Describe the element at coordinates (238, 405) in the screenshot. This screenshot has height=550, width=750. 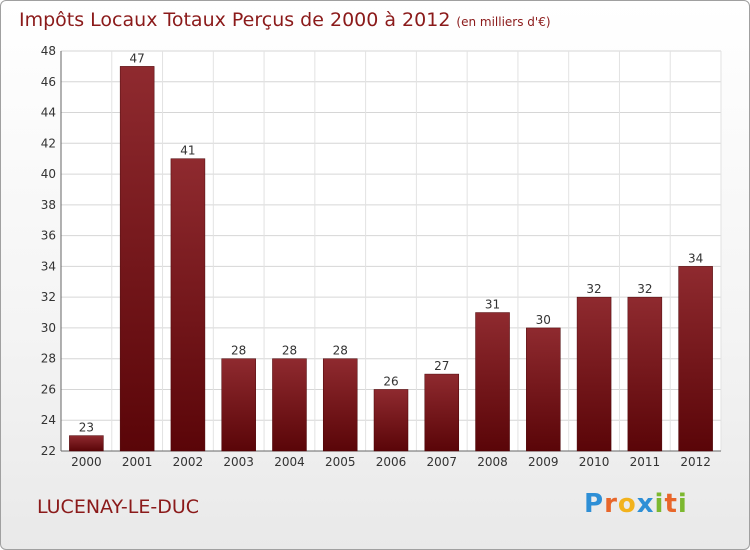
I see `bar-2003` at that location.